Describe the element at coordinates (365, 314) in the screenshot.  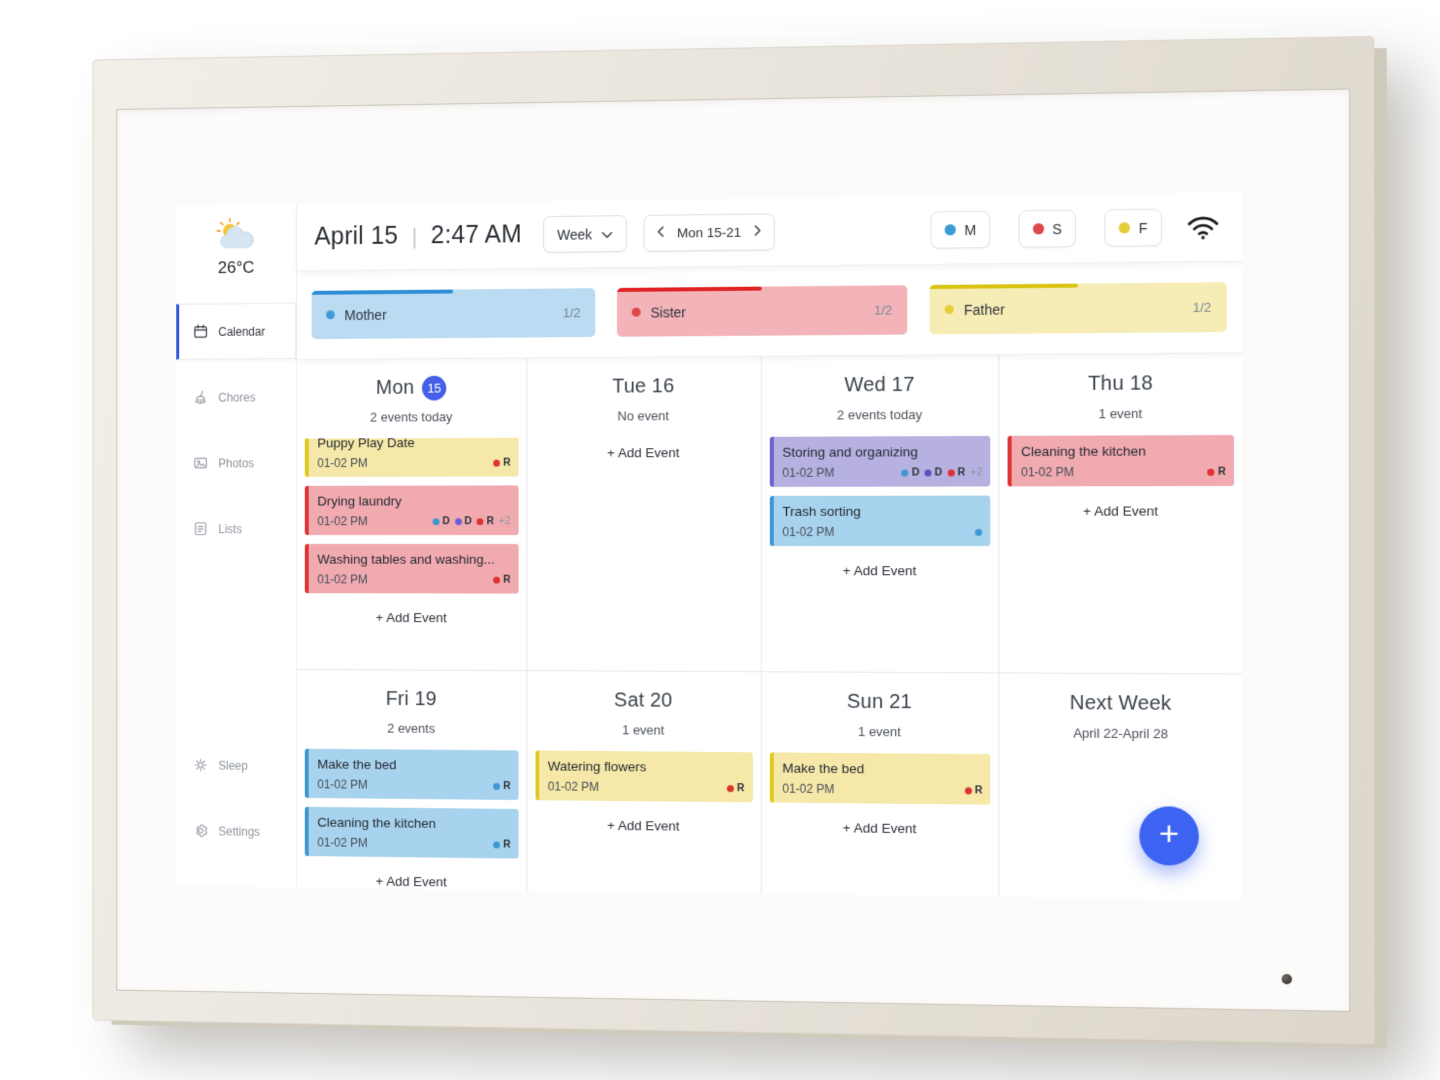
I see `progress-name: Mother` at that location.